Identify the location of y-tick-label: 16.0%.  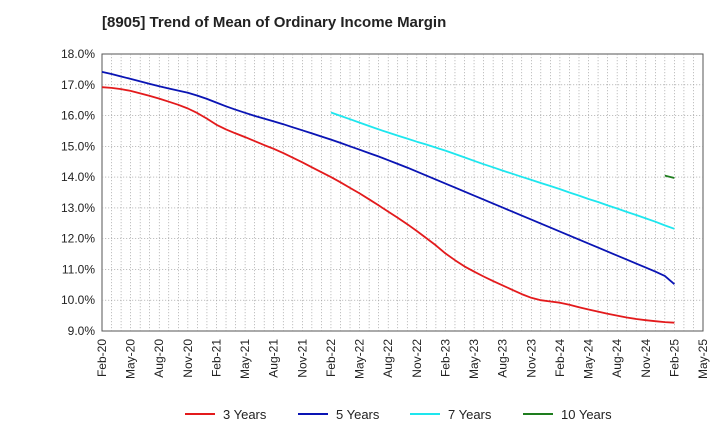
(78, 116).